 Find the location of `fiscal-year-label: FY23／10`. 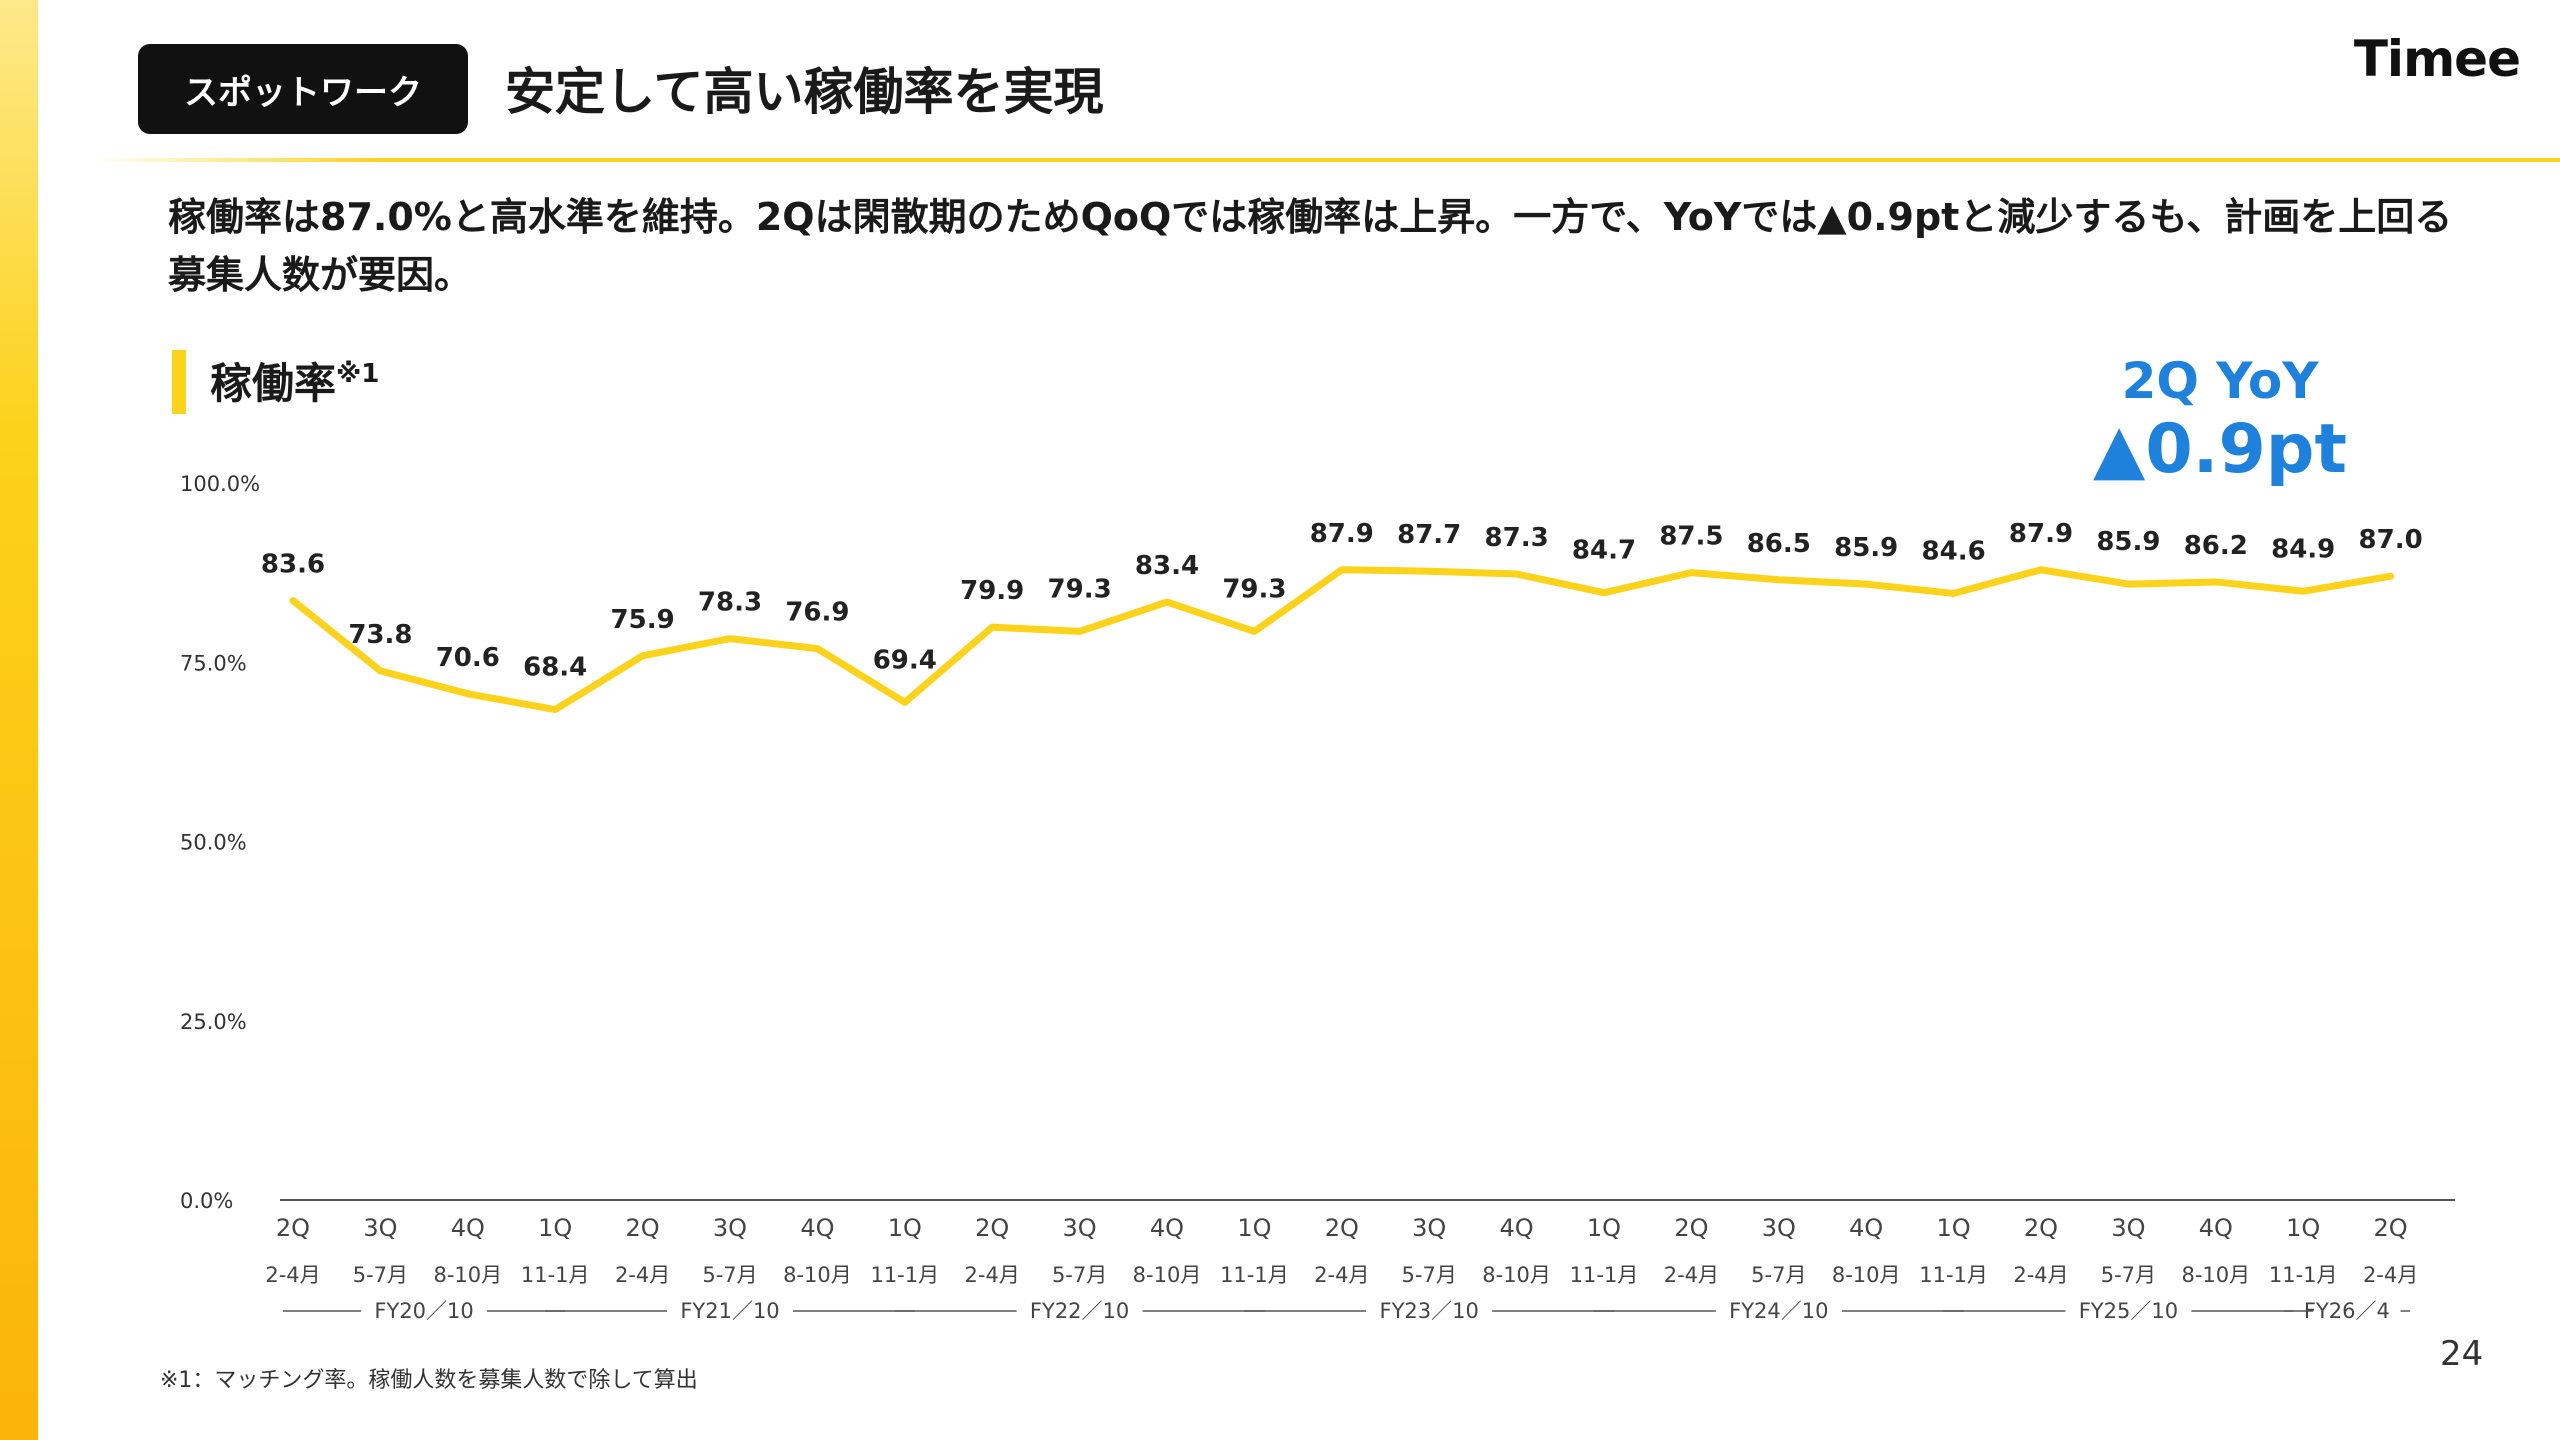

fiscal-year-label: FY23／10 is located at coordinates (1429, 1311).